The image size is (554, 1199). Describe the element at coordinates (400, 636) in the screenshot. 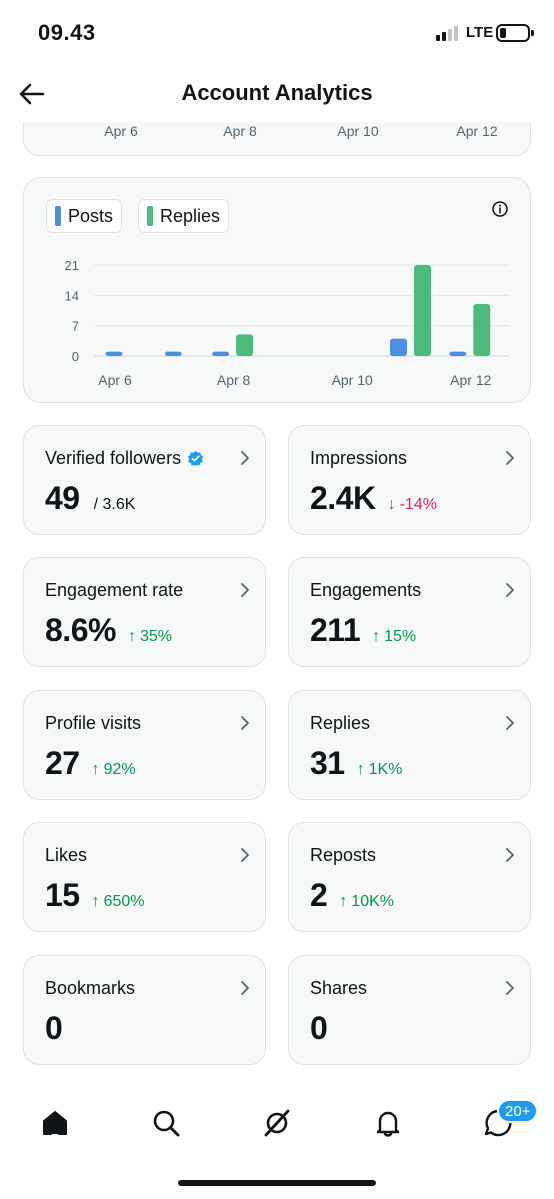

I see `metric-delta-value: 15%` at that location.